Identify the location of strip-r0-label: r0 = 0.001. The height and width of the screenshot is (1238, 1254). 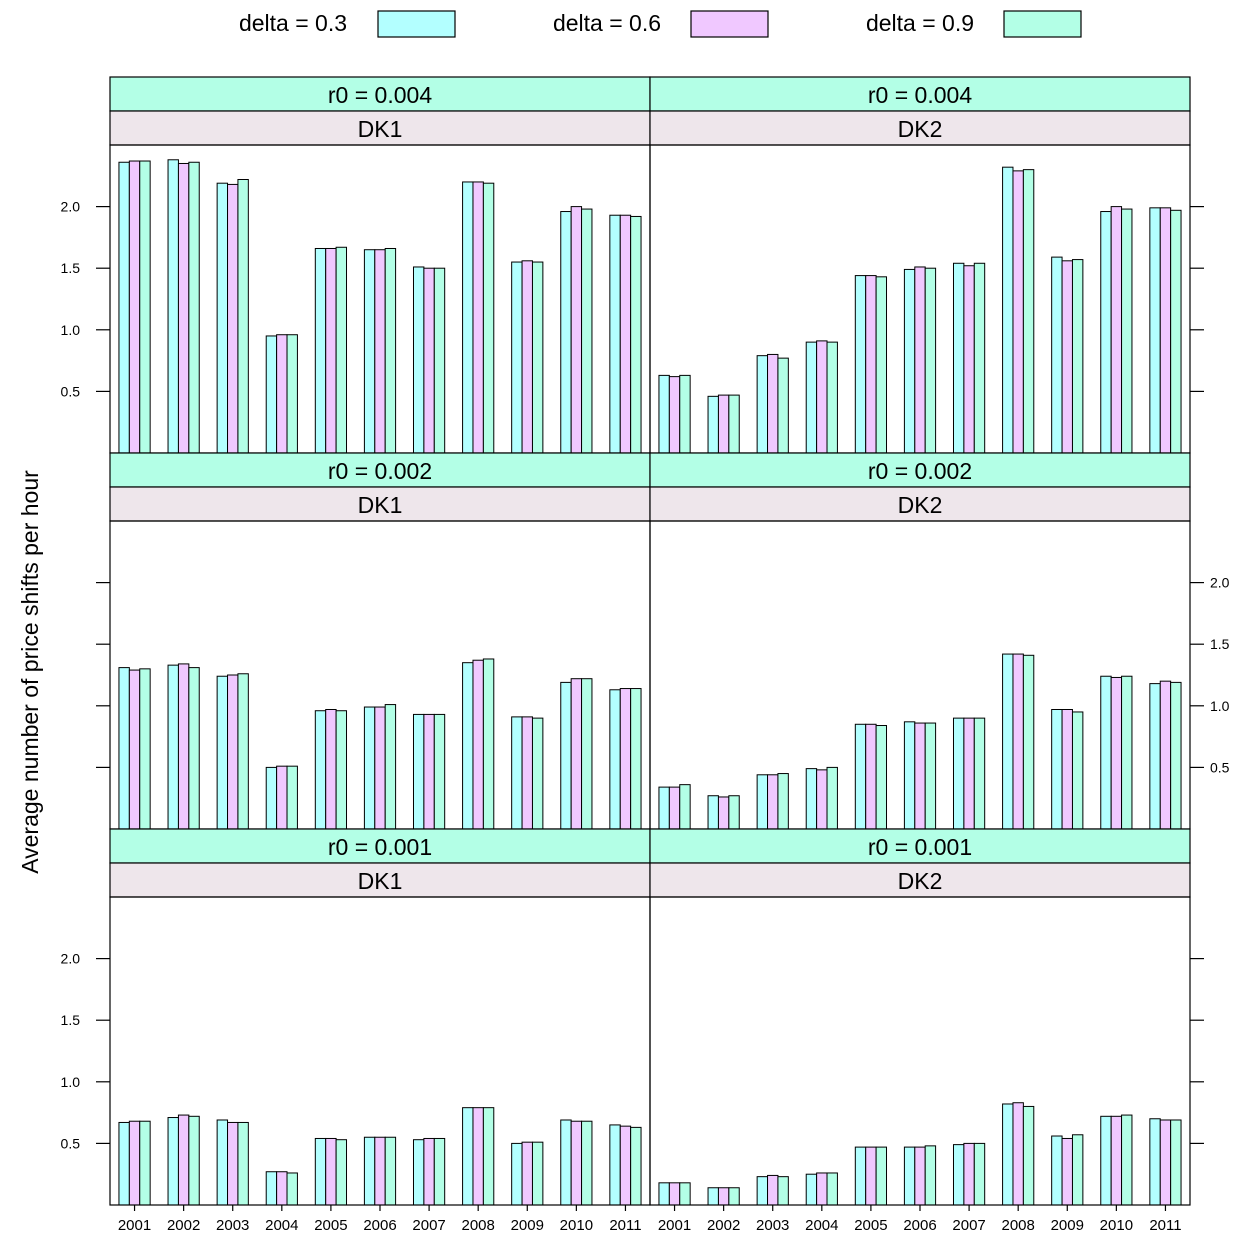
(380, 847).